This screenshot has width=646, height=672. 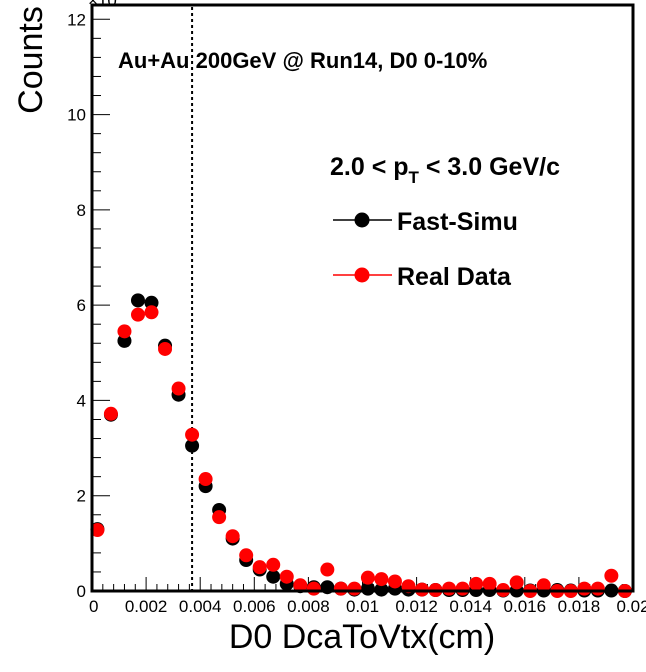 What do you see at coordinates (425, 249) in the screenshot?
I see `legend: Fast-Simu Real Data` at bounding box center [425, 249].